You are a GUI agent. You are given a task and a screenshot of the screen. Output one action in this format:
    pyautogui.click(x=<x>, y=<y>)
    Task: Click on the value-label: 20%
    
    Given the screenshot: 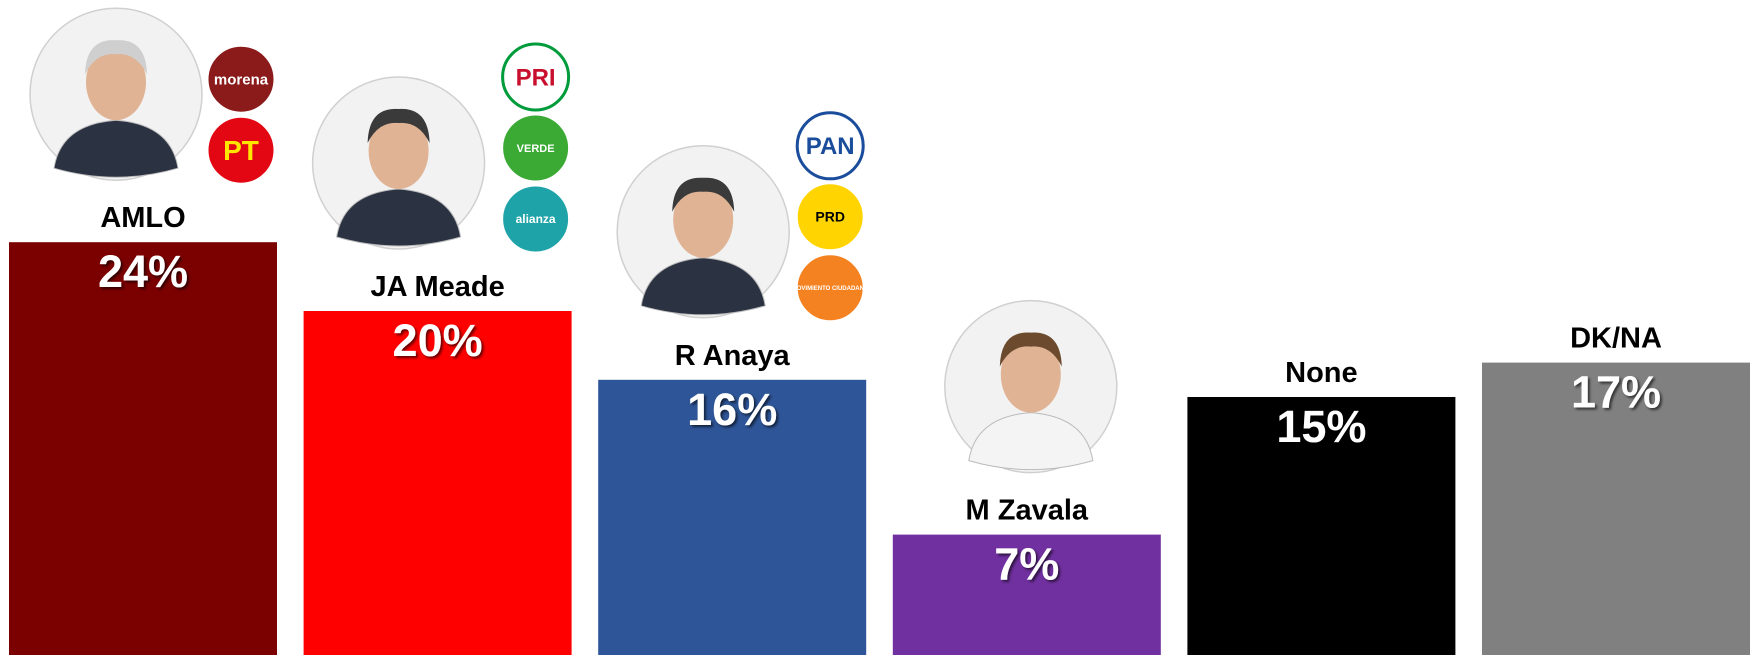 What is the action you would take?
    pyautogui.click(x=438, y=340)
    